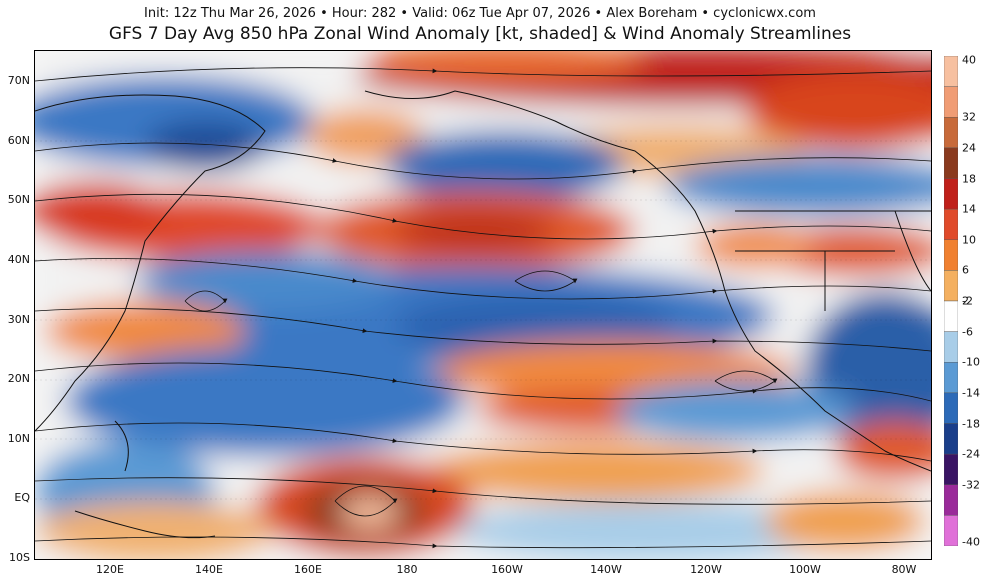 The height and width of the screenshot is (581, 1000). I want to click on colorbar-label: -24, so click(971, 454).